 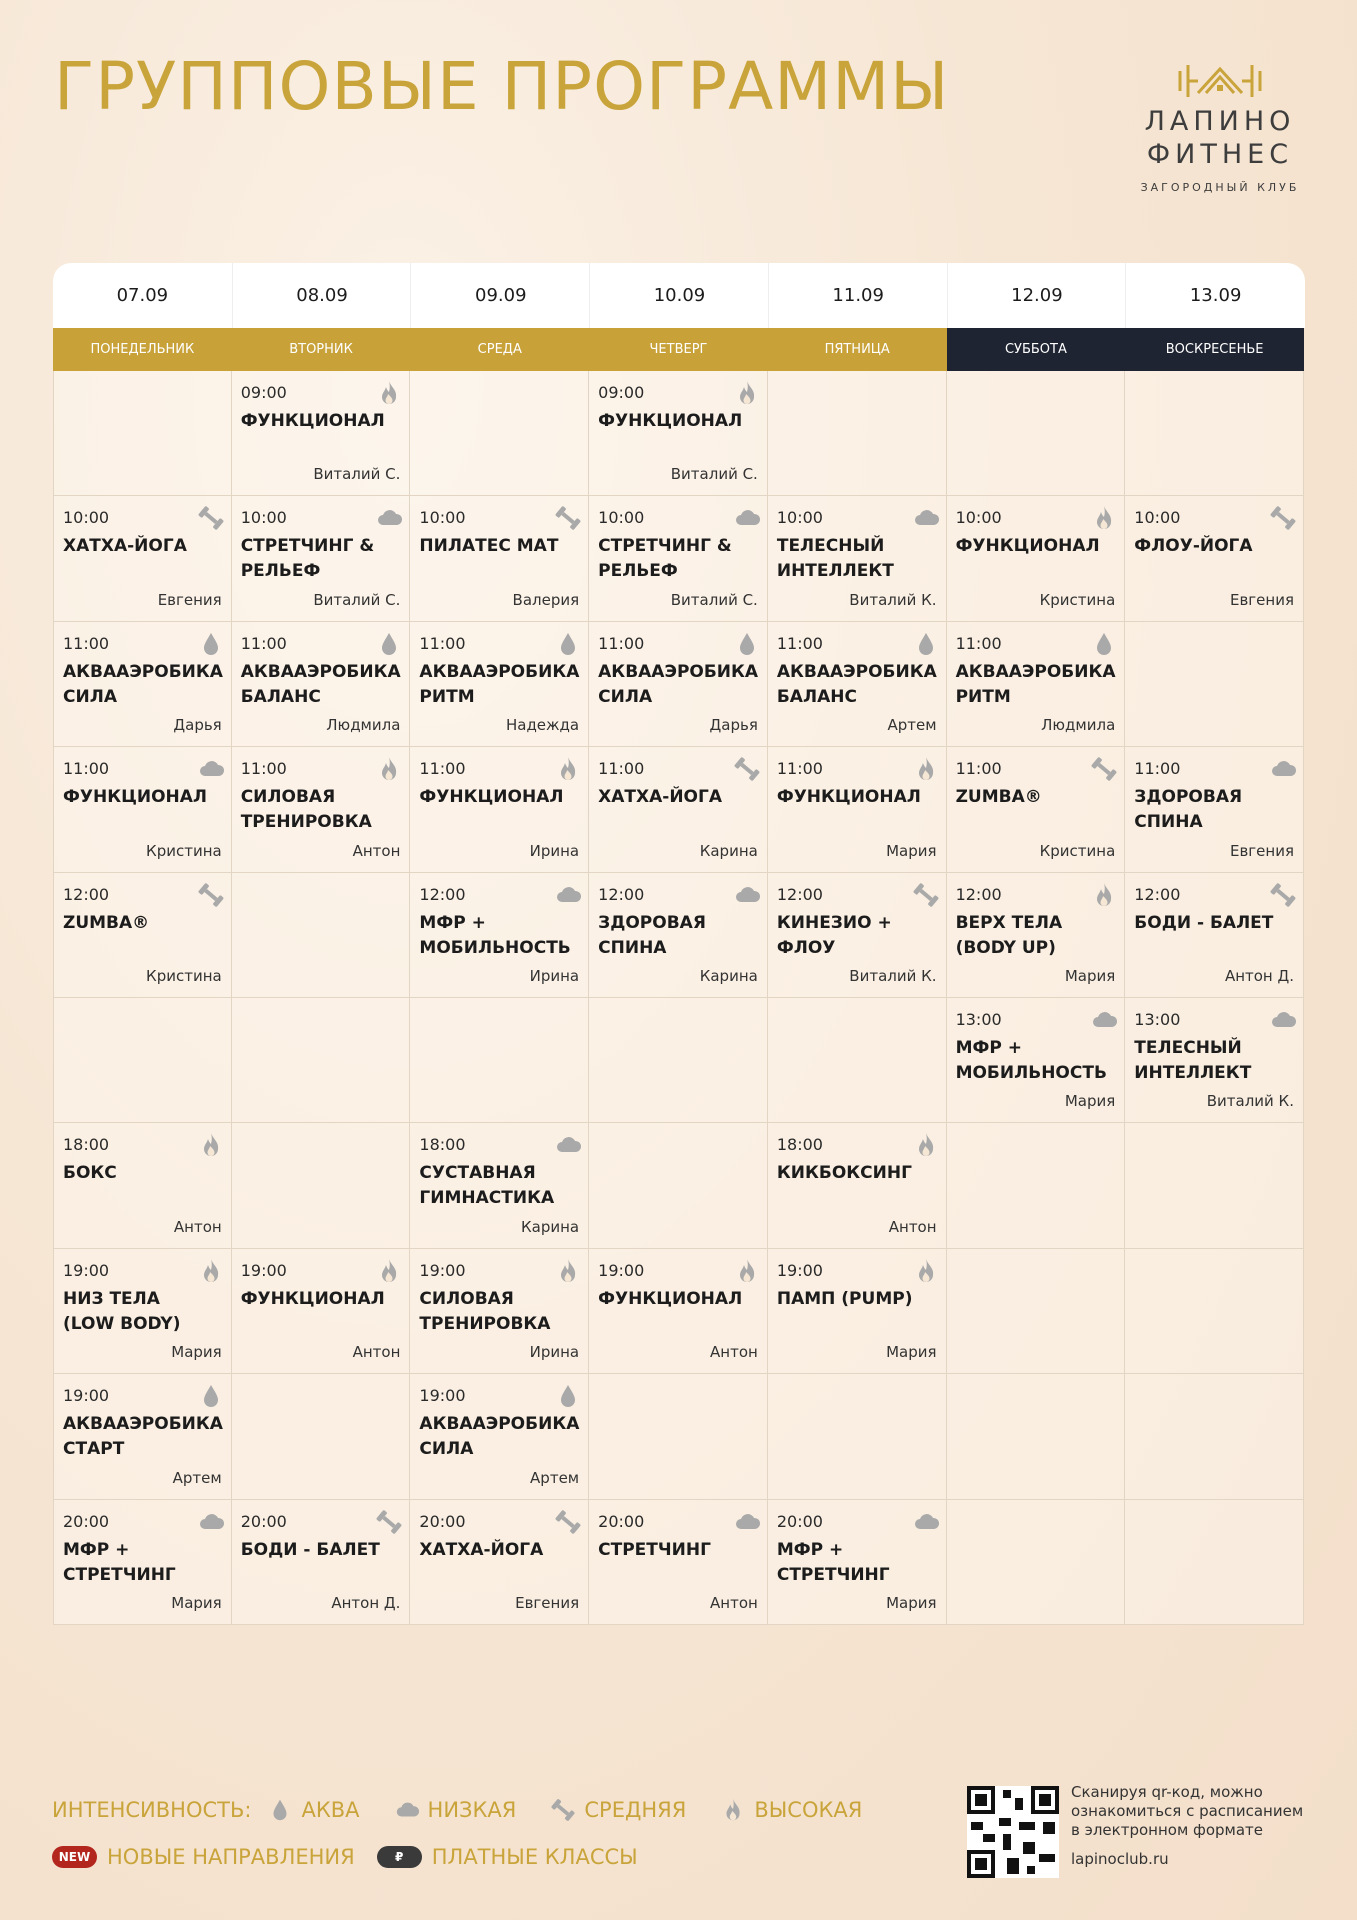 I want to click on class-name: ТЕЛЕСНЫЙ ИНТЕЛЛЕКТ, so click(x=1193, y=1060).